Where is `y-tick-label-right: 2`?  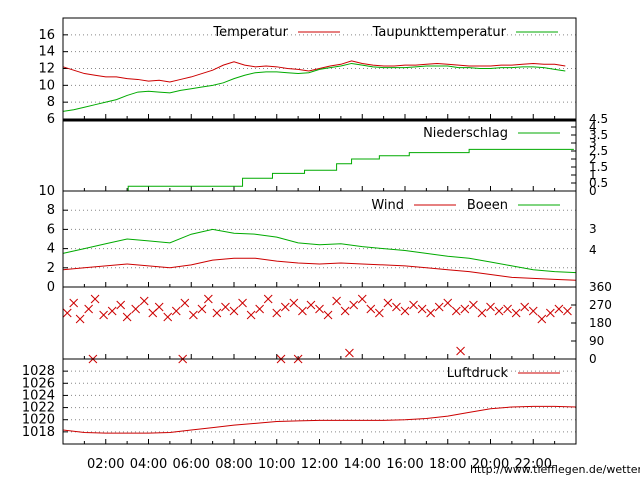 y-tick-label-right: 2 is located at coordinates (593, 159).